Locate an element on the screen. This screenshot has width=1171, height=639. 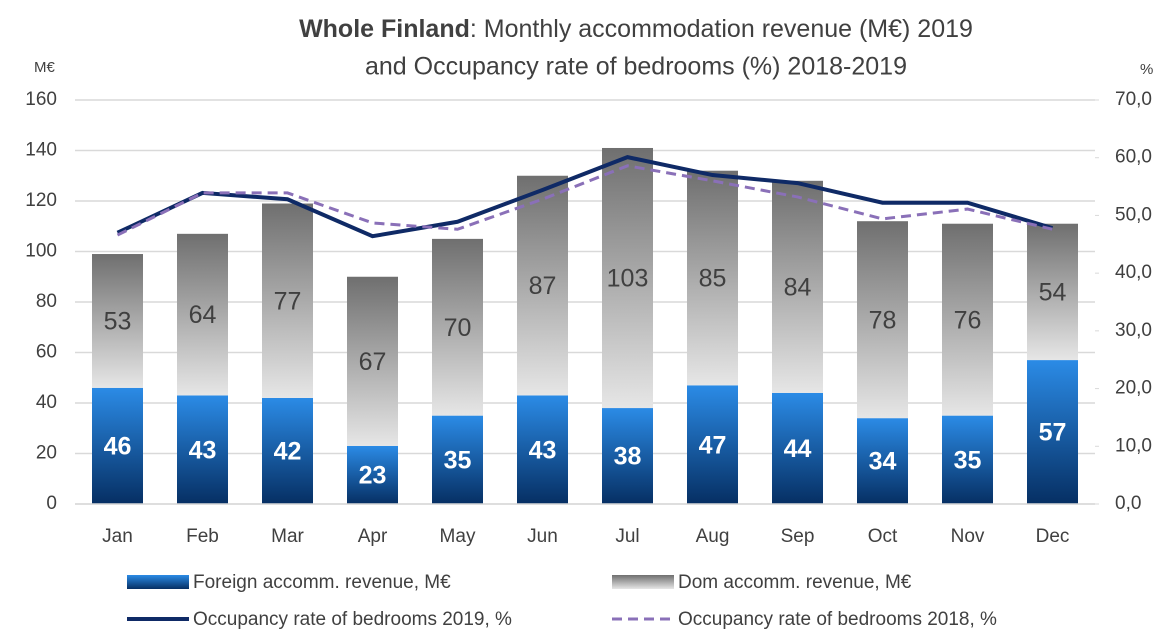
y-tick-label: 40 is located at coordinates (46, 402).